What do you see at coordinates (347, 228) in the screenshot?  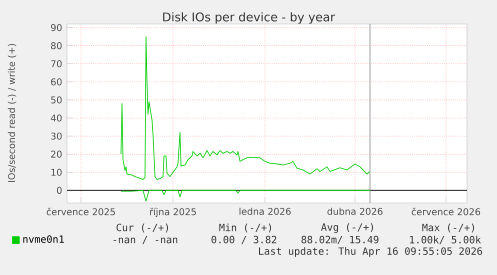 I see `text: Avg (-/+)` at bounding box center [347, 228].